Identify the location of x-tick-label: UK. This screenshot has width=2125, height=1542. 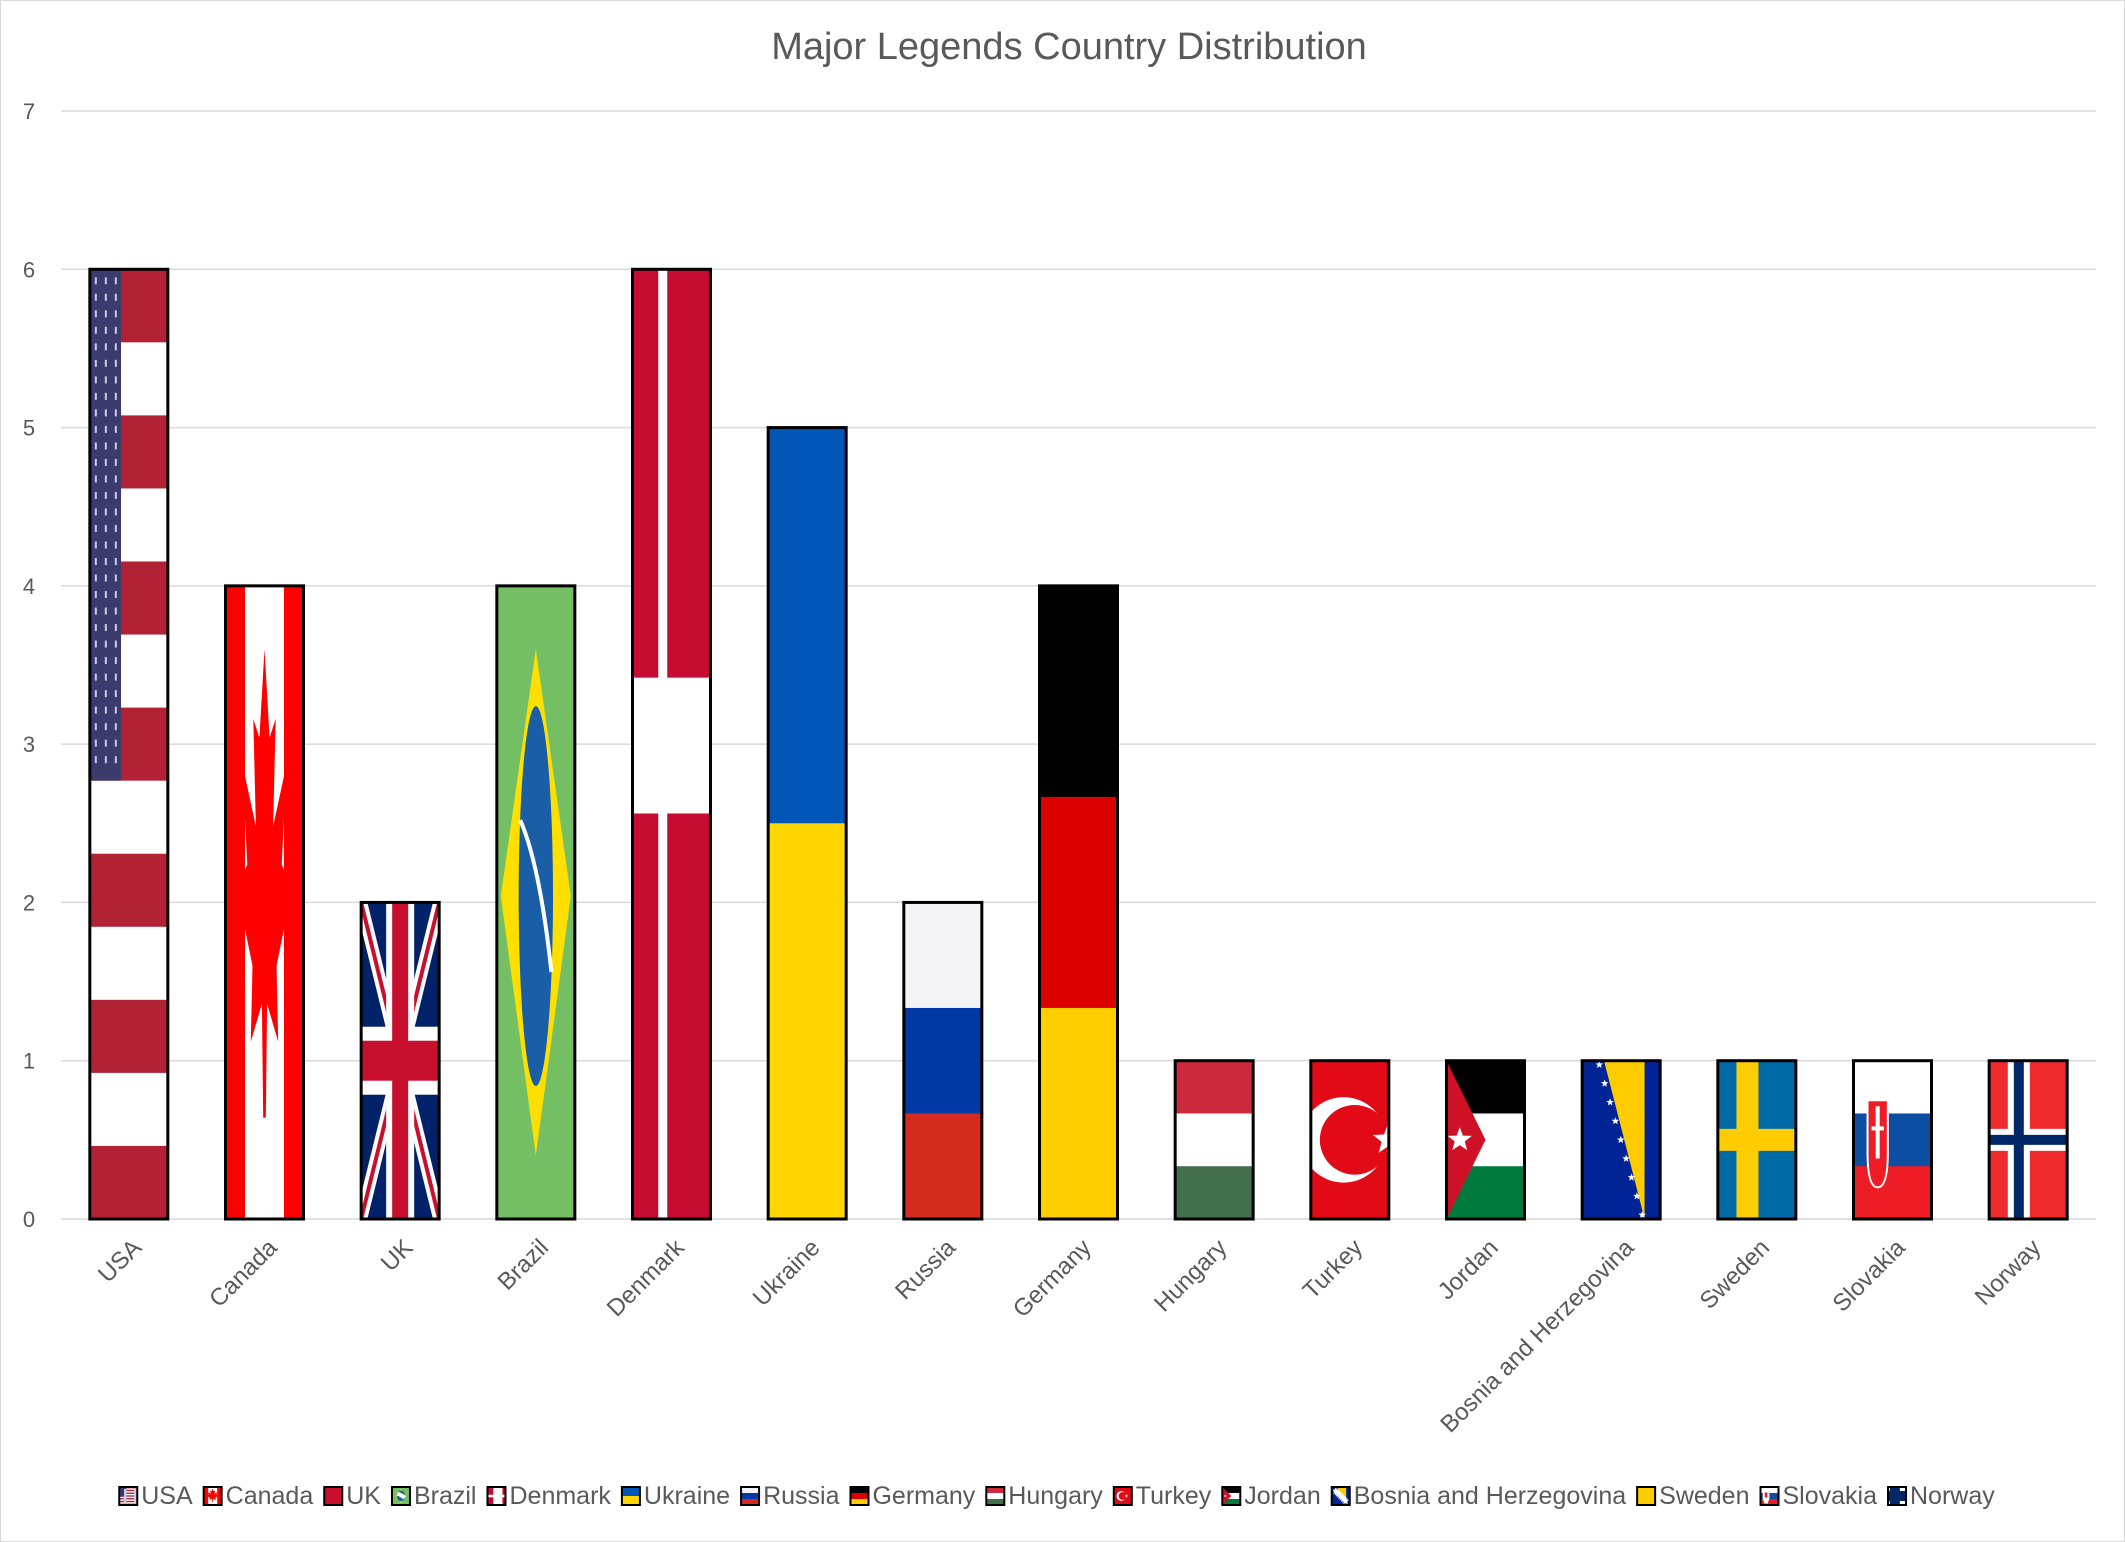
(397, 1255).